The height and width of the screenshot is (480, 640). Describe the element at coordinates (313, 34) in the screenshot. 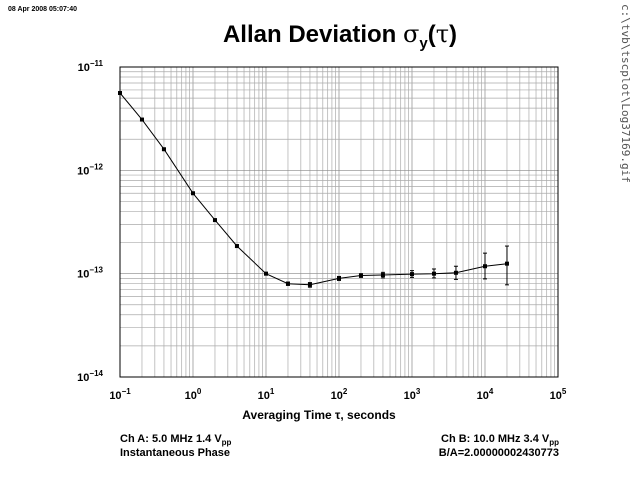

I see `title-text: Allan Deviation` at that location.